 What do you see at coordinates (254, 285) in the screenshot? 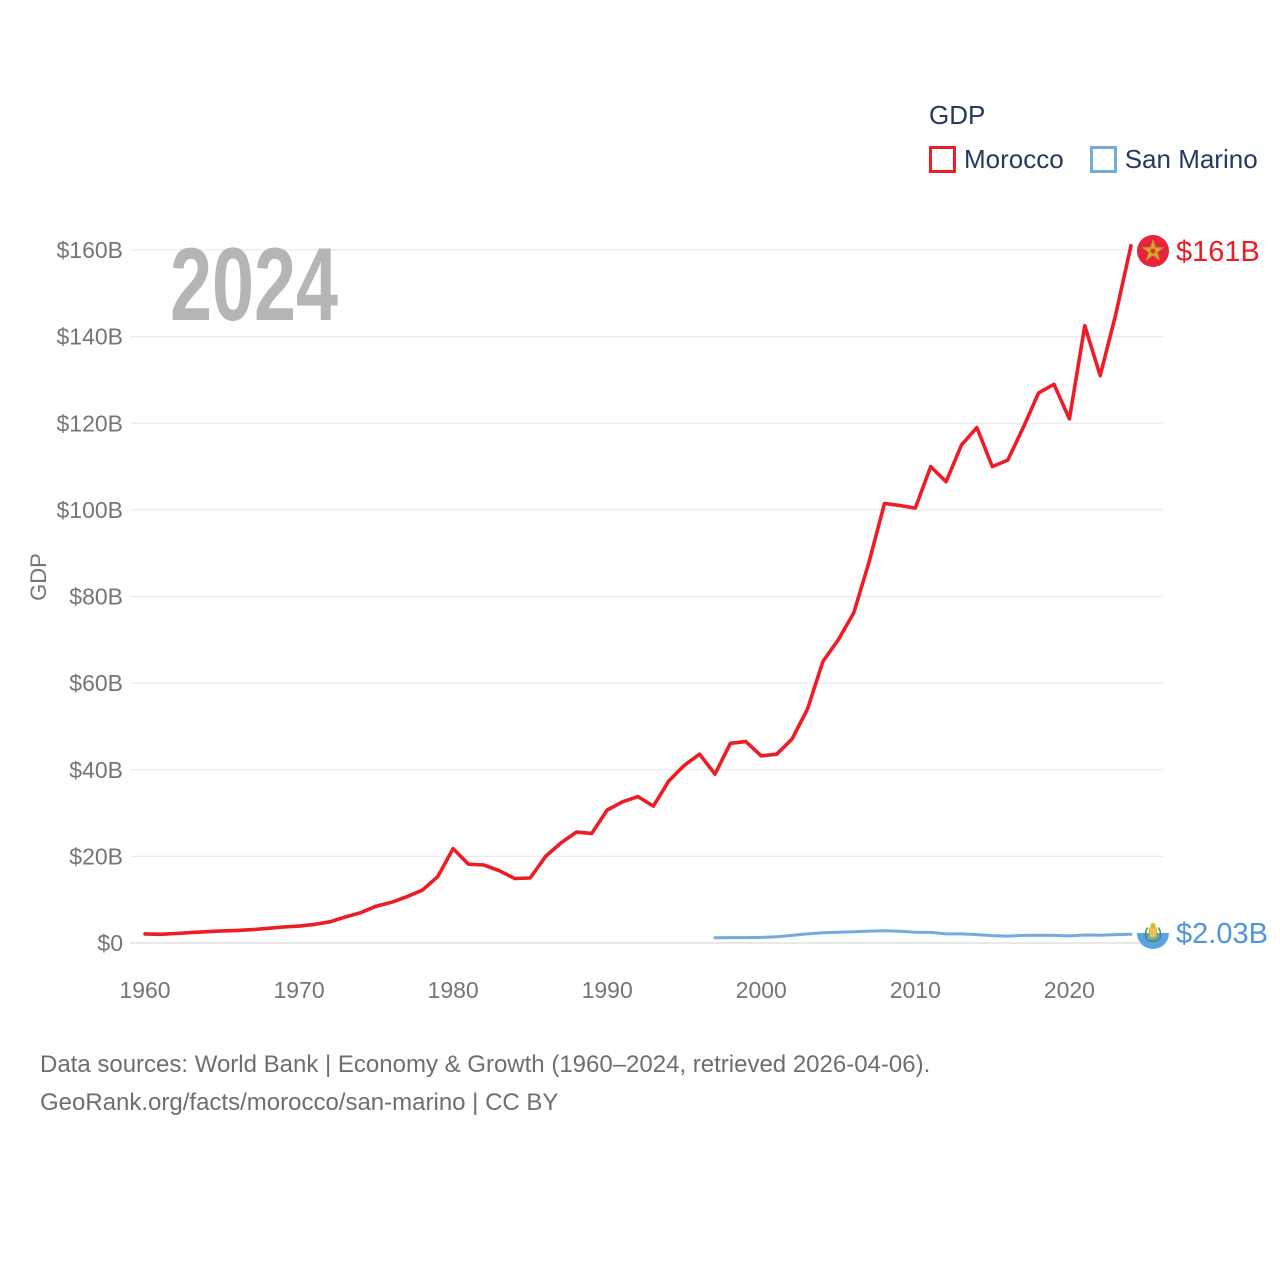
I see `chart-watermark: 2024` at bounding box center [254, 285].